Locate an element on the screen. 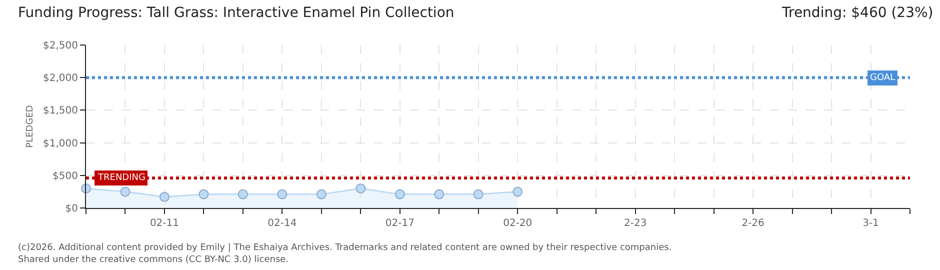  x-tick-label: 02-14 is located at coordinates (282, 223).